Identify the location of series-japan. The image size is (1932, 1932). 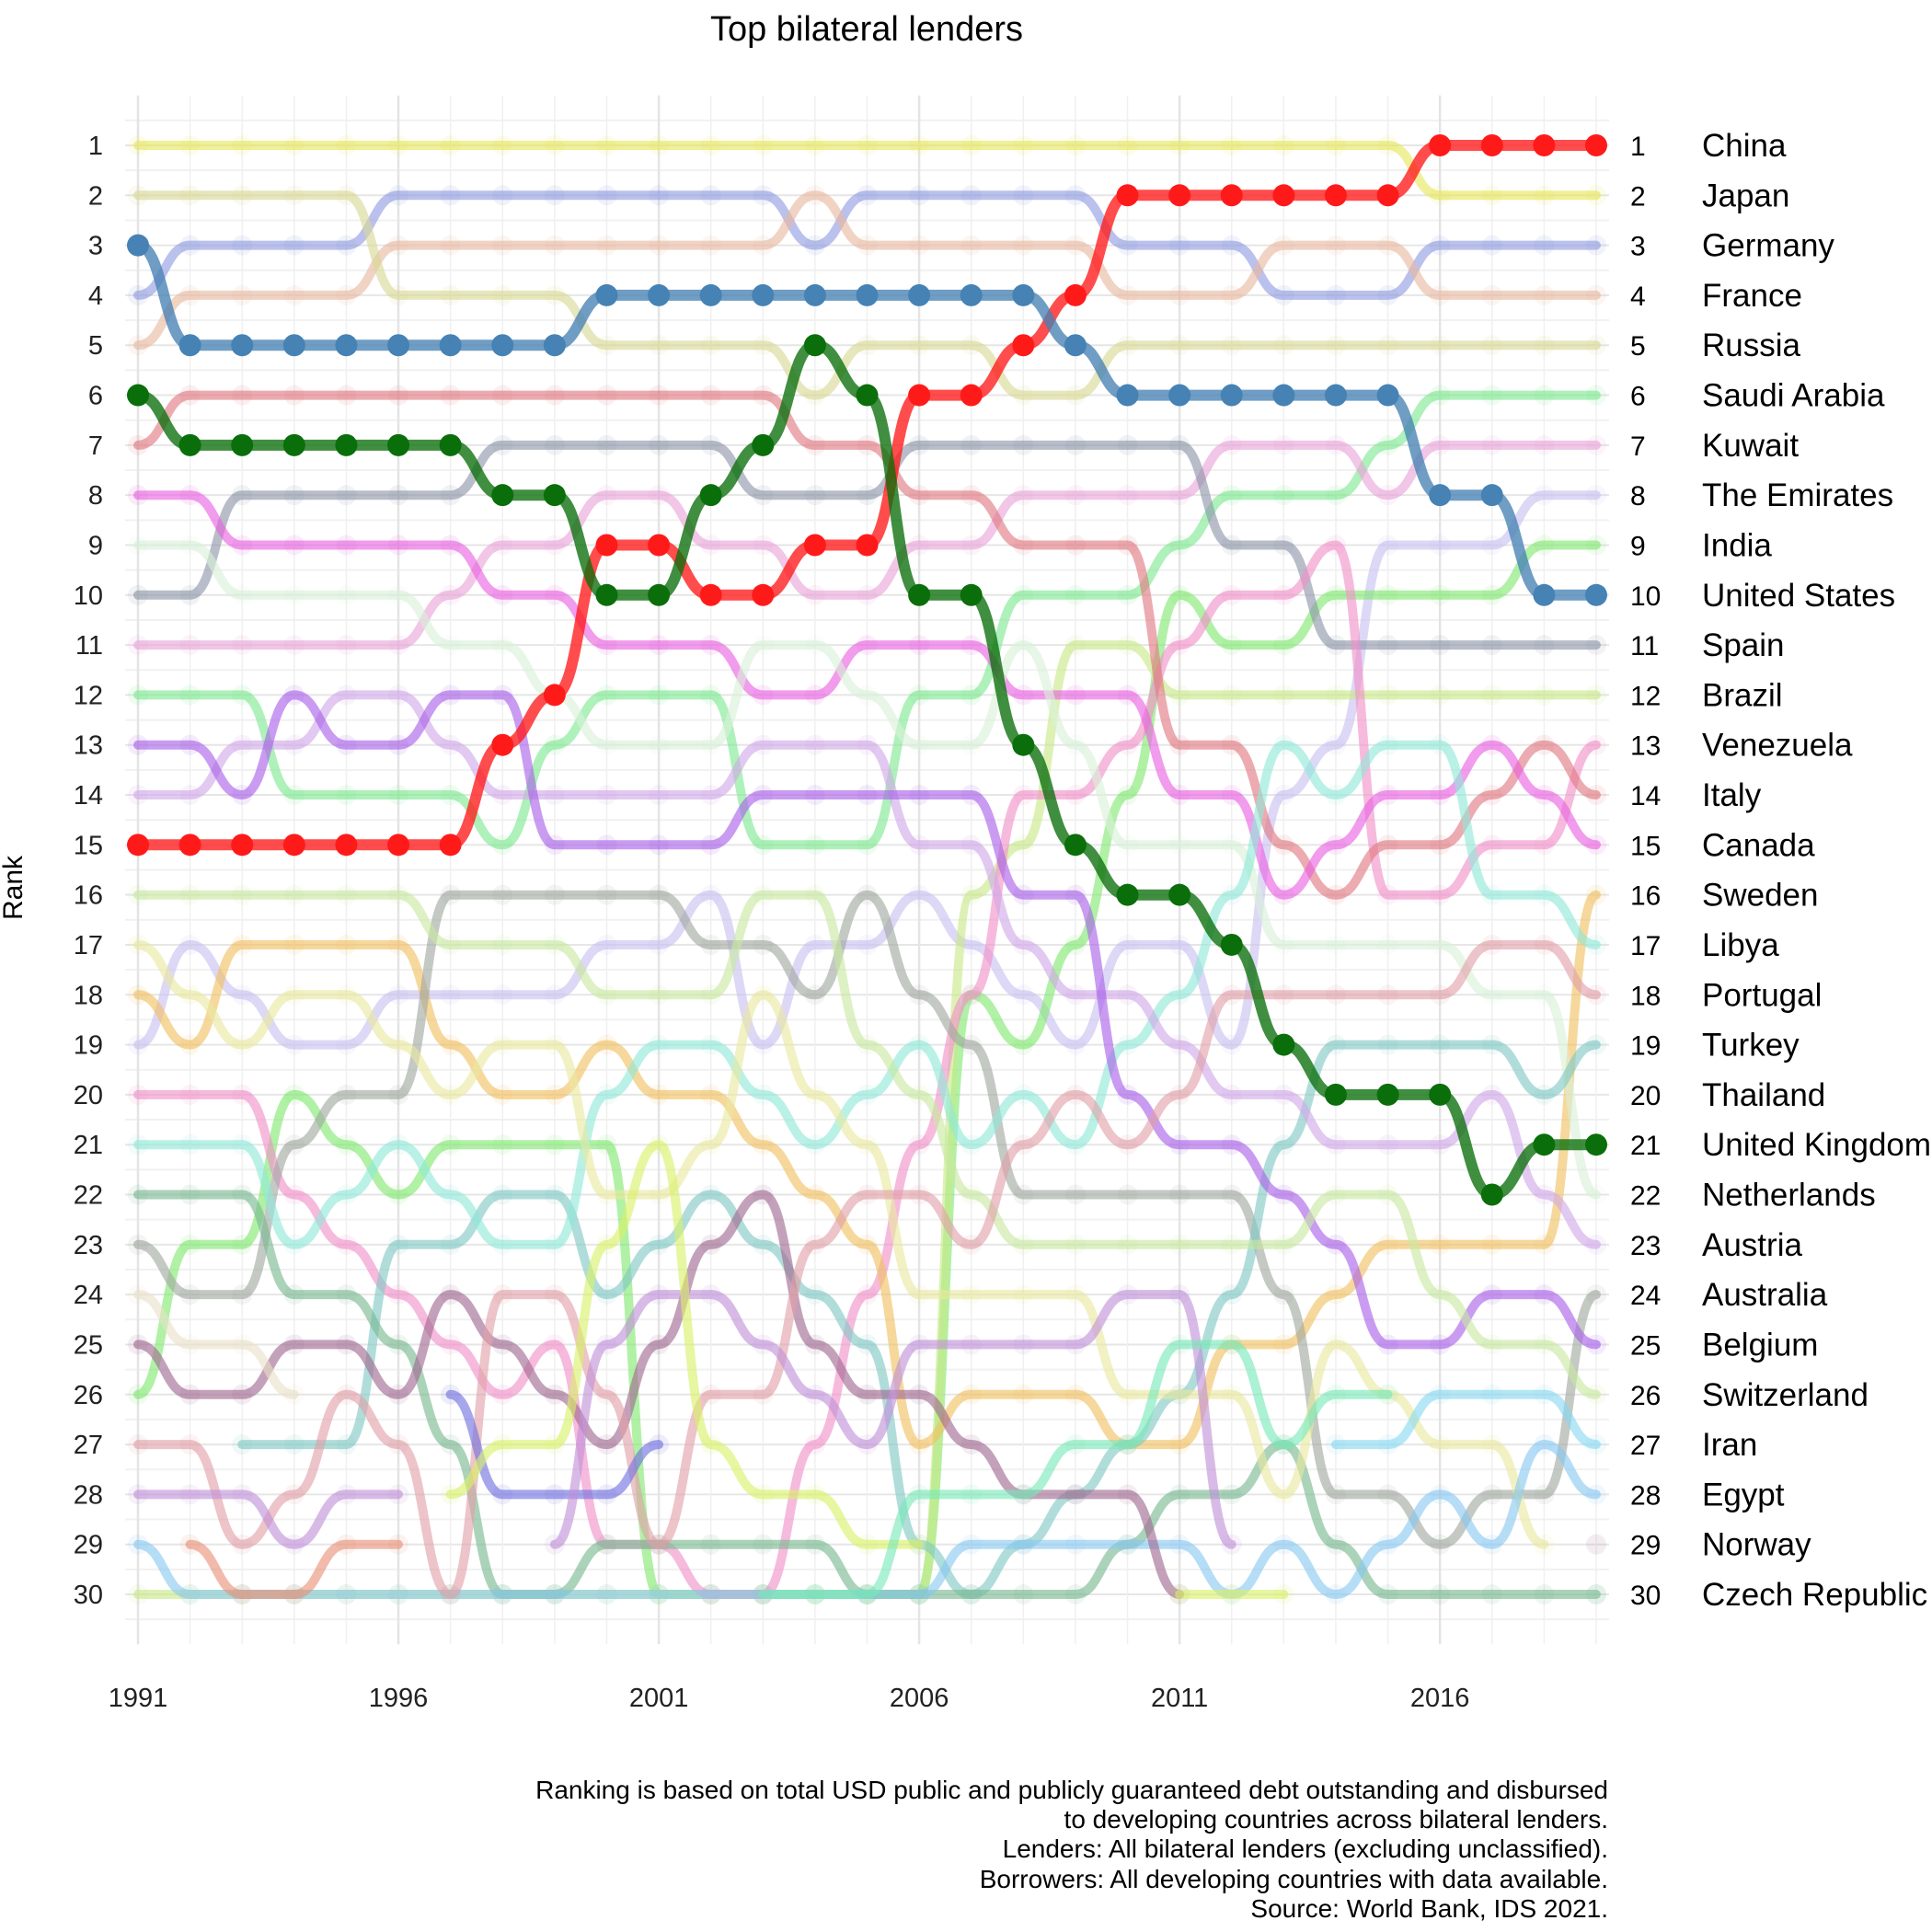
(867, 170).